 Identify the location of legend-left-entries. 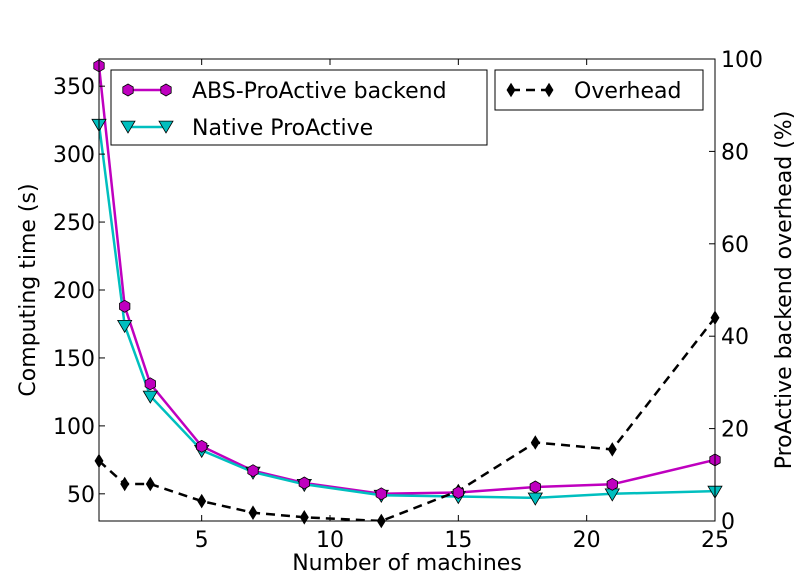
(147, 108).